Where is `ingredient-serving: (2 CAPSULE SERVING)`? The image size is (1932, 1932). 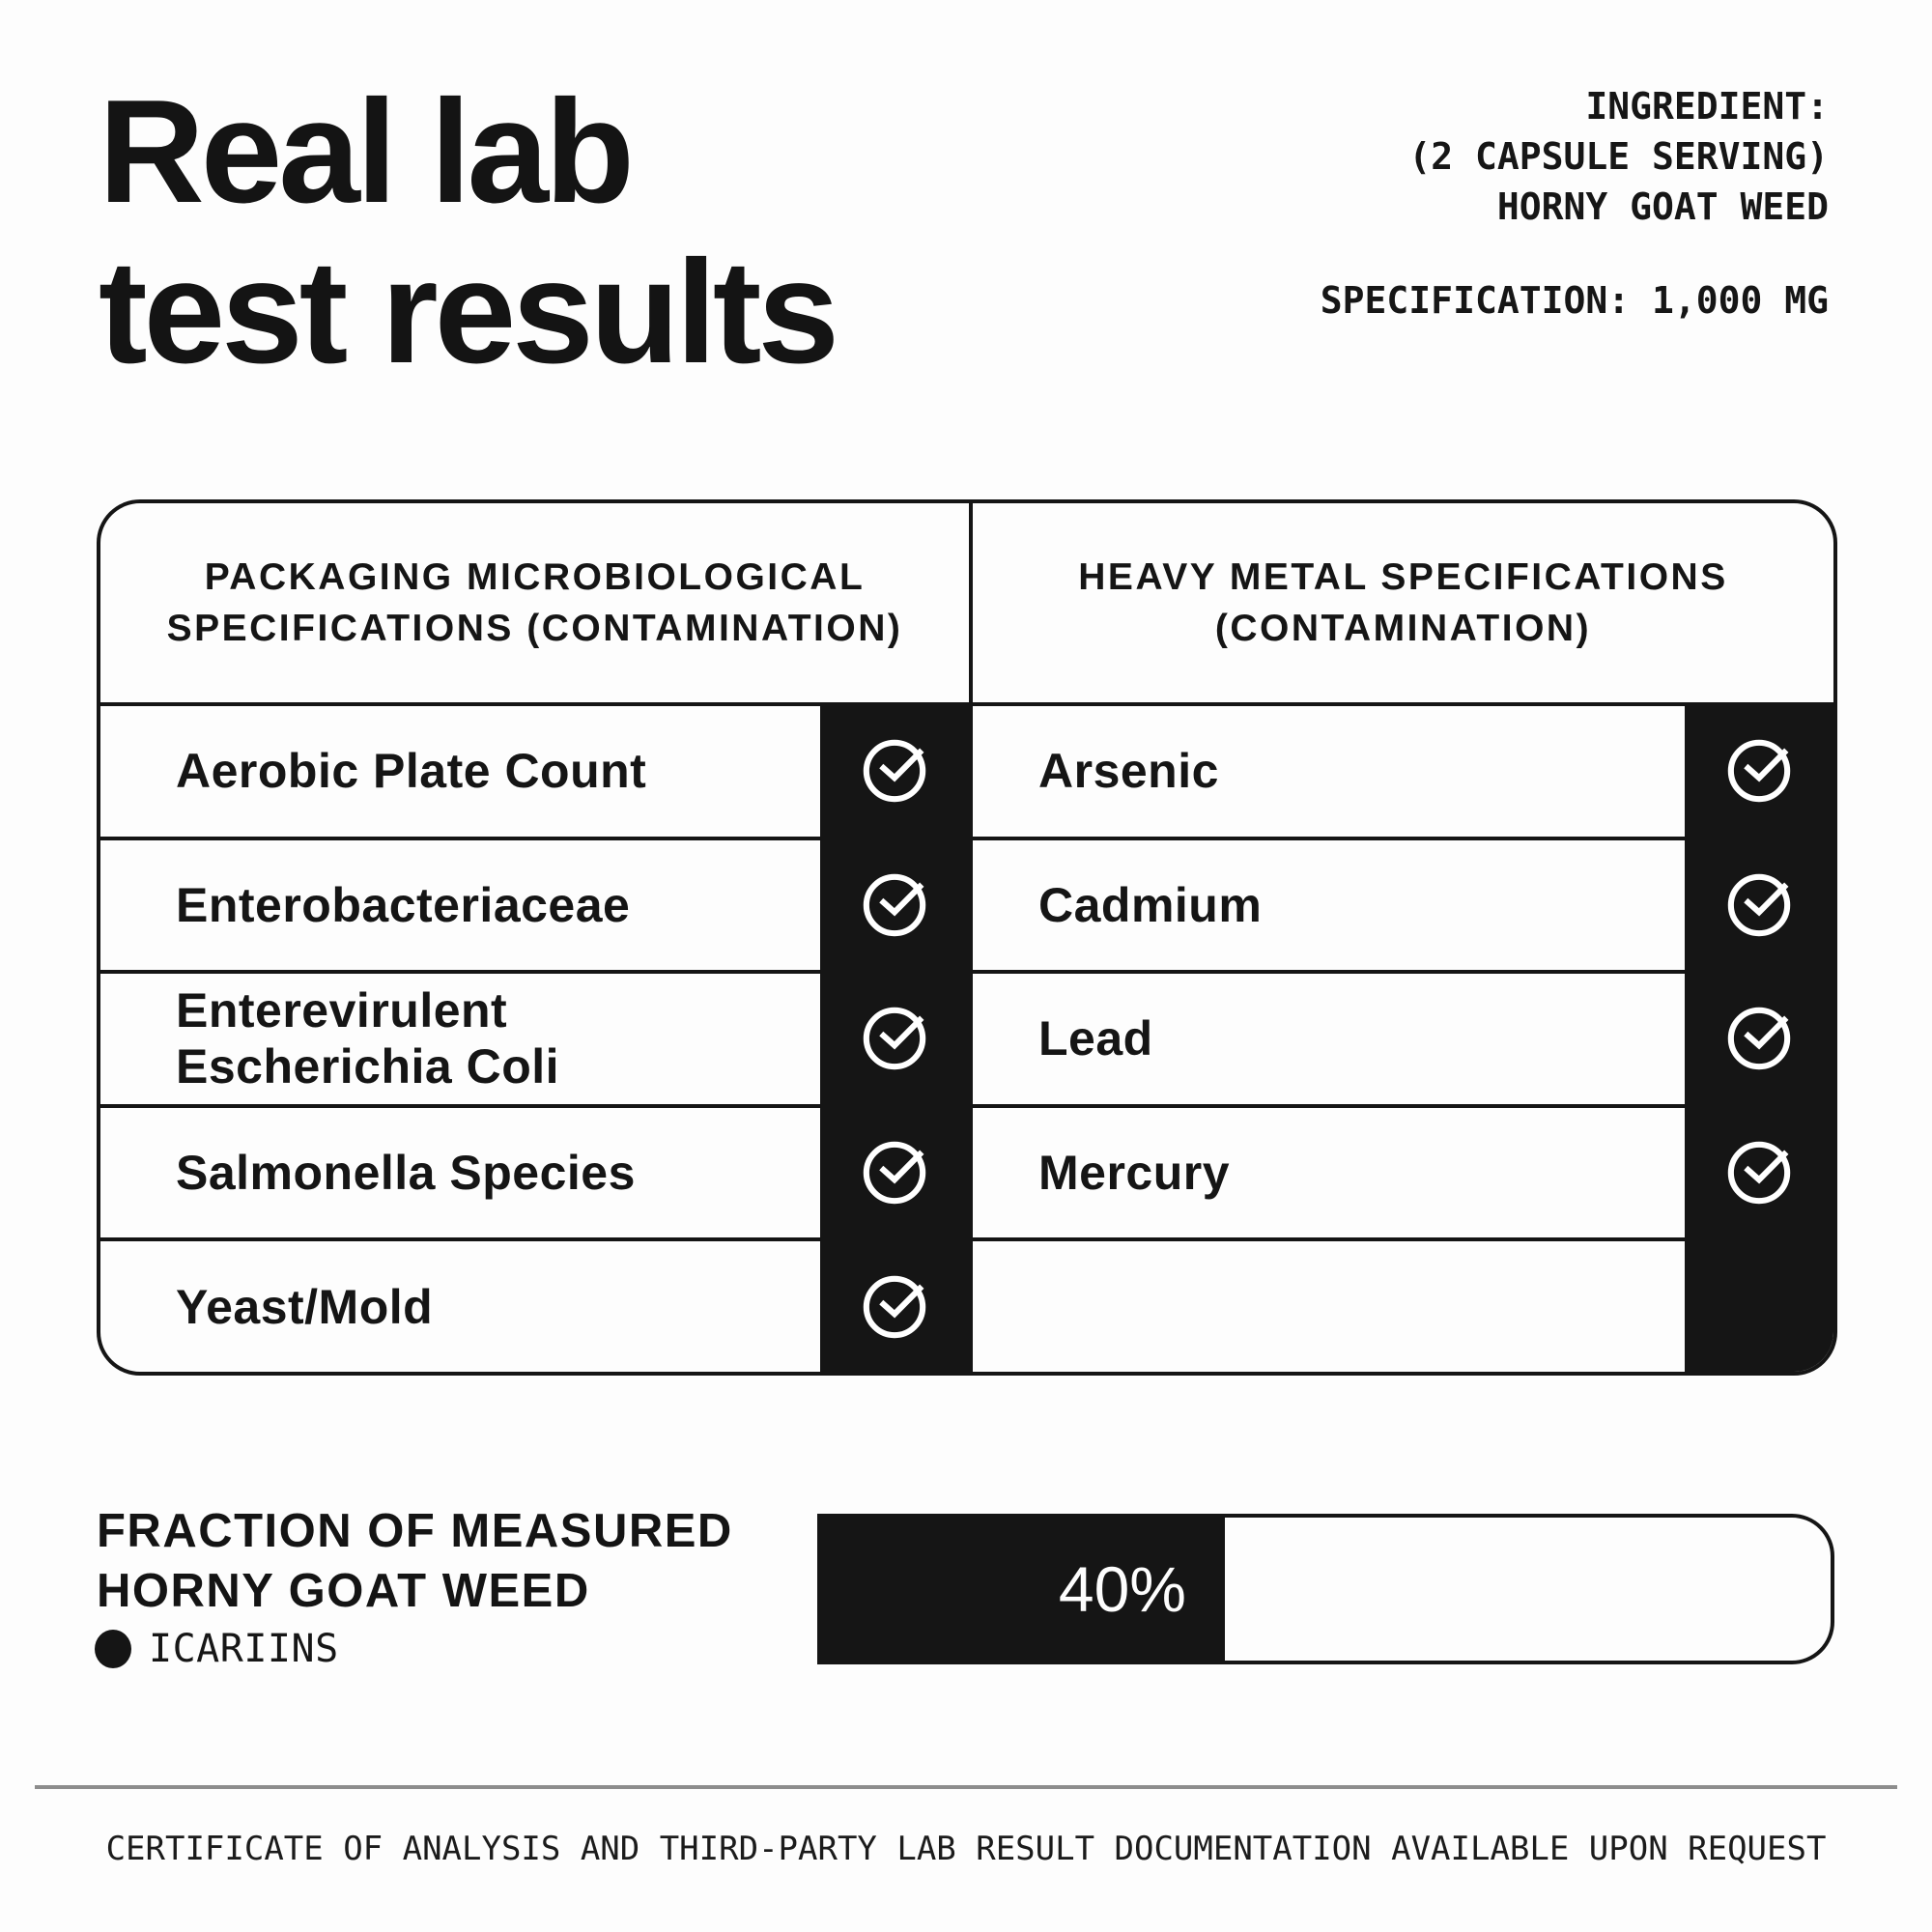
ingredient-serving: (2 CAPSULE SERVING) is located at coordinates (1618, 156).